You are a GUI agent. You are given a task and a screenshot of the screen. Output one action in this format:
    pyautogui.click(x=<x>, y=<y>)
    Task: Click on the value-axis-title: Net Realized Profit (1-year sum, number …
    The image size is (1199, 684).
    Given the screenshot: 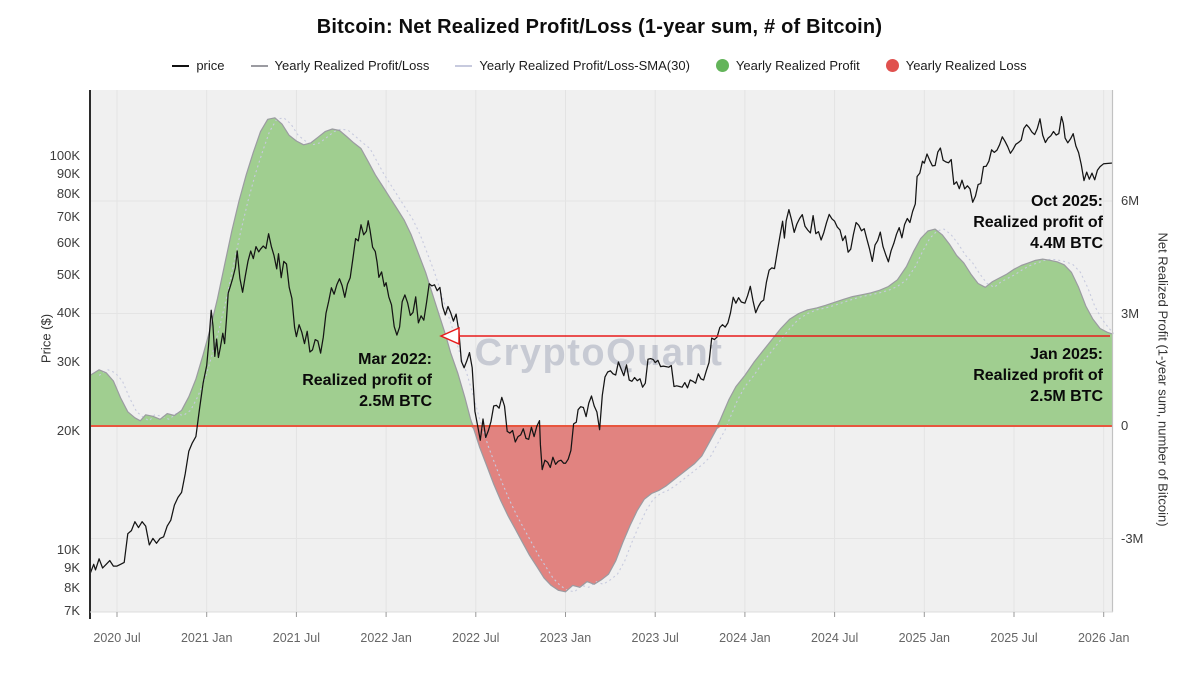 What is the action you would take?
    pyautogui.click(x=1163, y=379)
    